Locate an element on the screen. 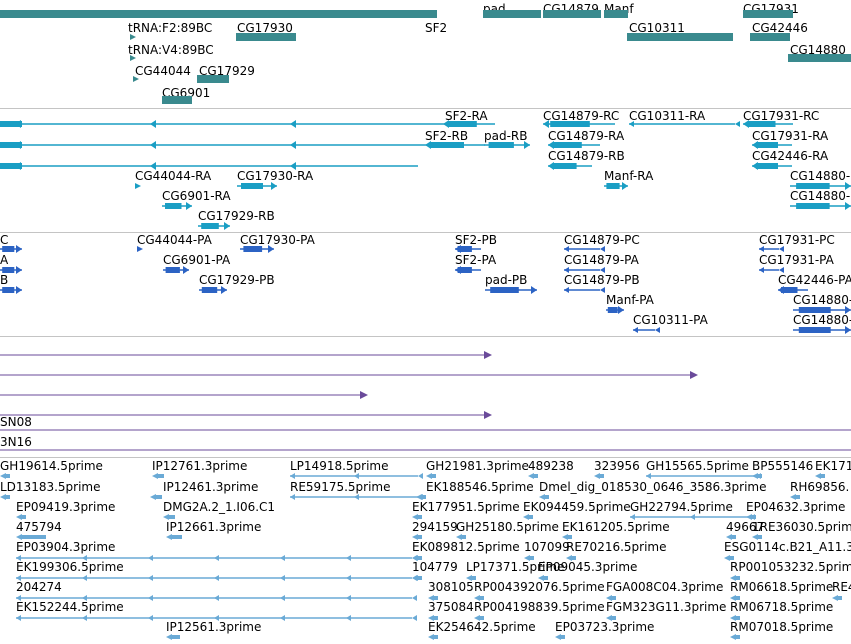  feature-label: BP555146 is located at coordinates (783, 466).